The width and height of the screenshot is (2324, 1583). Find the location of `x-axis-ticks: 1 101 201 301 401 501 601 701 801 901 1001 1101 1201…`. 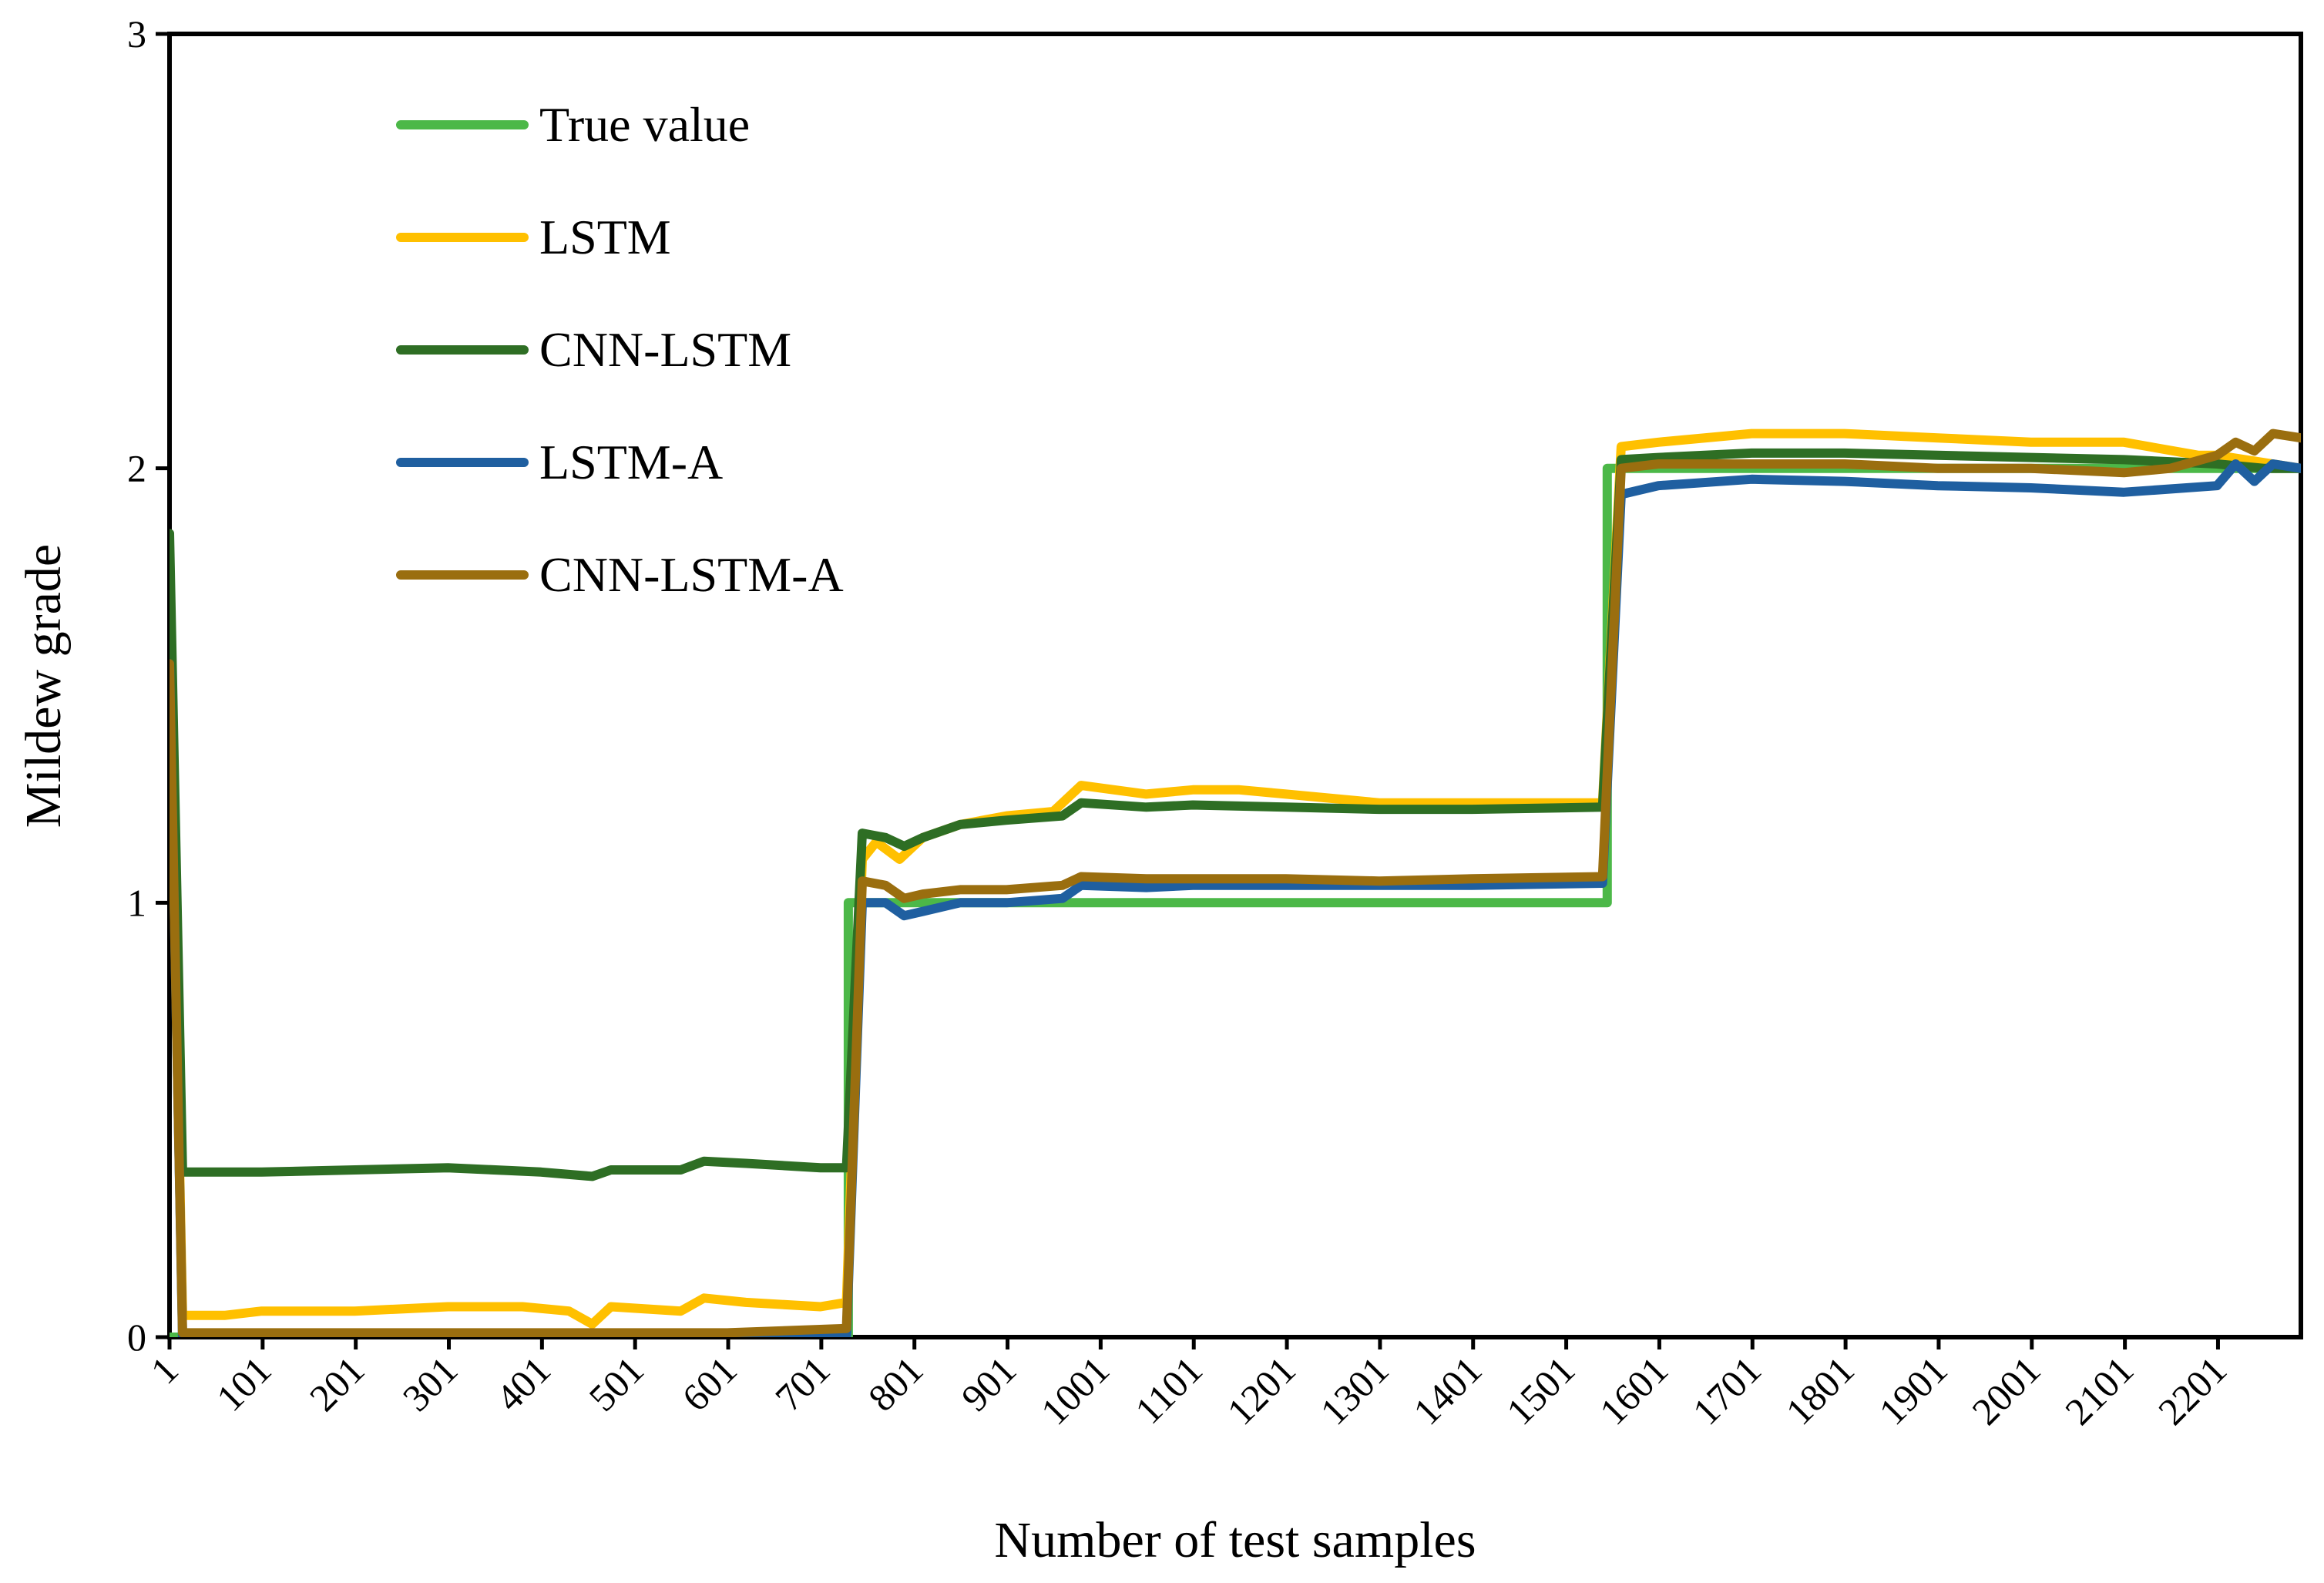

x-axis-ticks: 1 101 201 301 401 501 601 701 801 901 1001 1101 1201… is located at coordinates (1189, 1385).